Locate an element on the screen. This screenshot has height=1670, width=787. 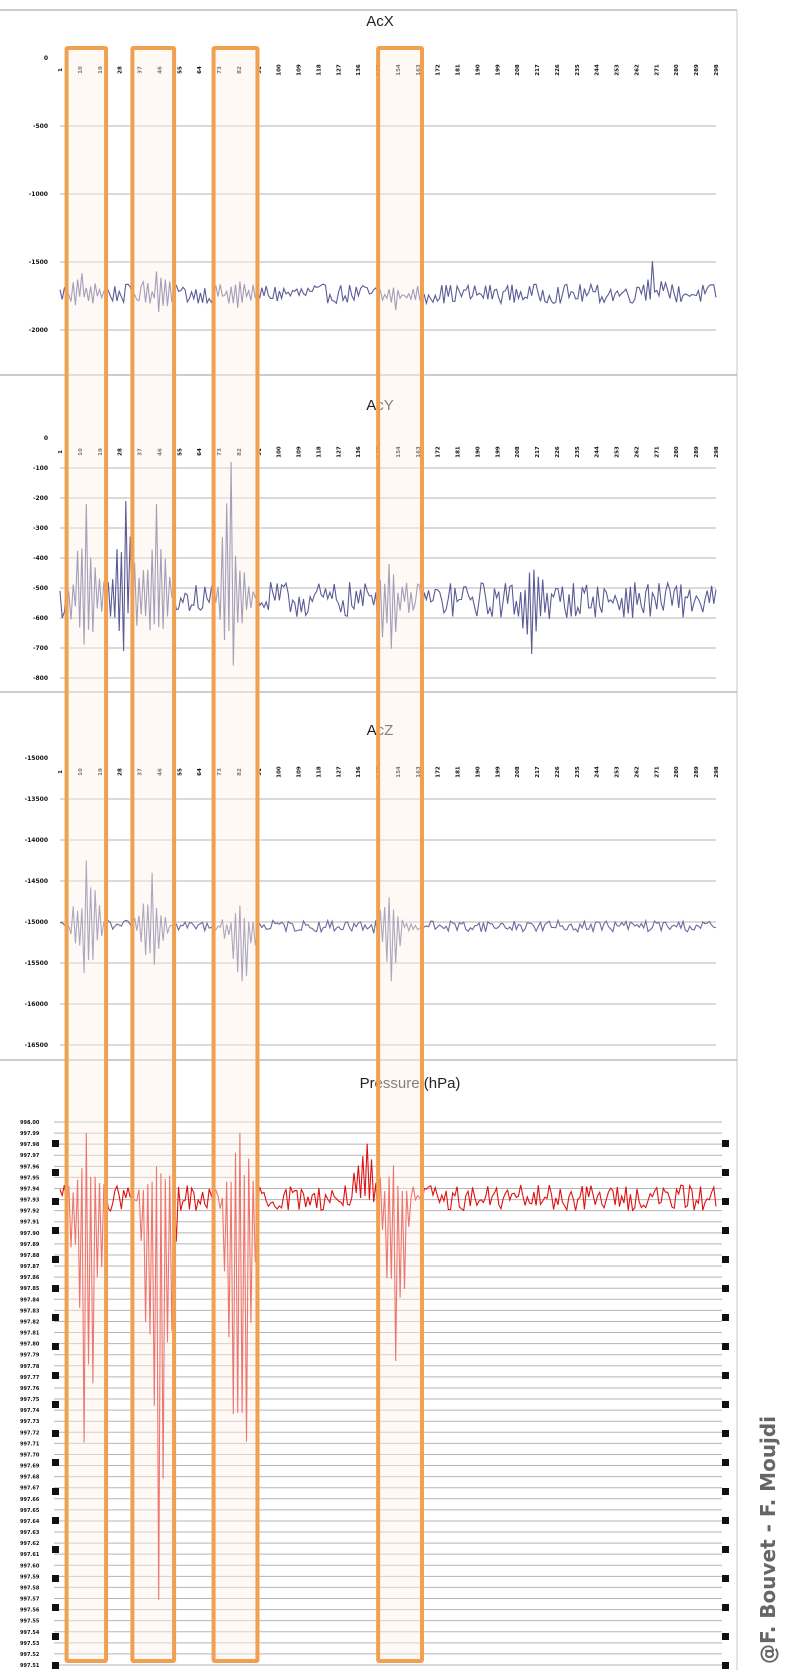
y-tick-label: 997.67 is located at coordinates (30, 1489).